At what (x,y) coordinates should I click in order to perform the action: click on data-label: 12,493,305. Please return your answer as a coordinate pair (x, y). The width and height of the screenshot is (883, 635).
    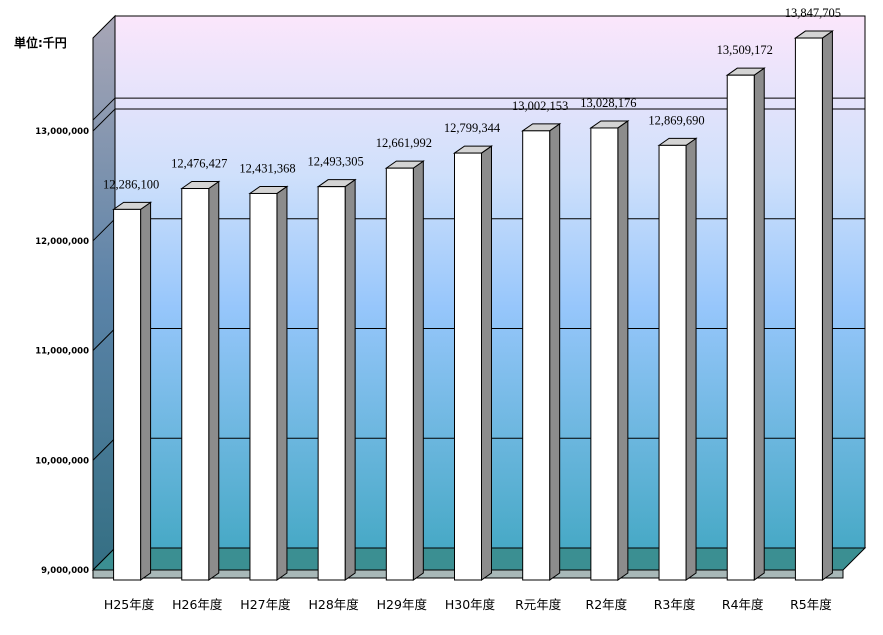
    Looking at the image, I should click on (336, 162).